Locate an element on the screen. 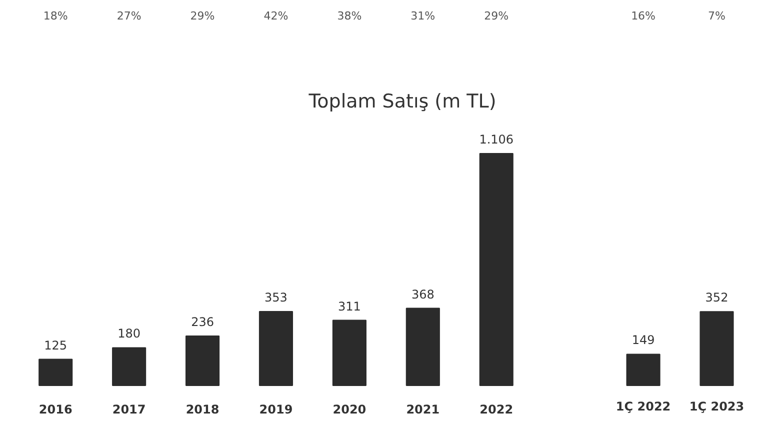  data-label: 311 is located at coordinates (349, 306).